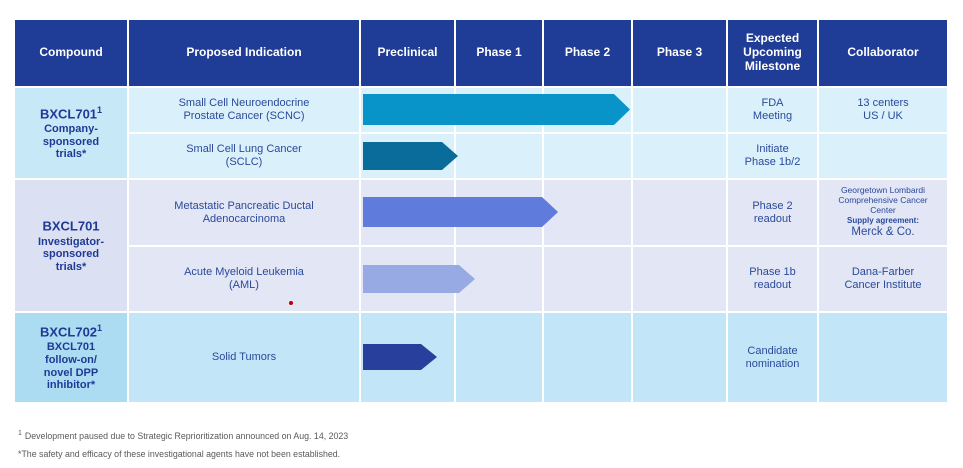 This screenshot has width=963, height=468. Describe the element at coordinates (772, 156) in the screenshot. I see `milestone-cell-sclc: Initiate Phase 1b/2` at that location.